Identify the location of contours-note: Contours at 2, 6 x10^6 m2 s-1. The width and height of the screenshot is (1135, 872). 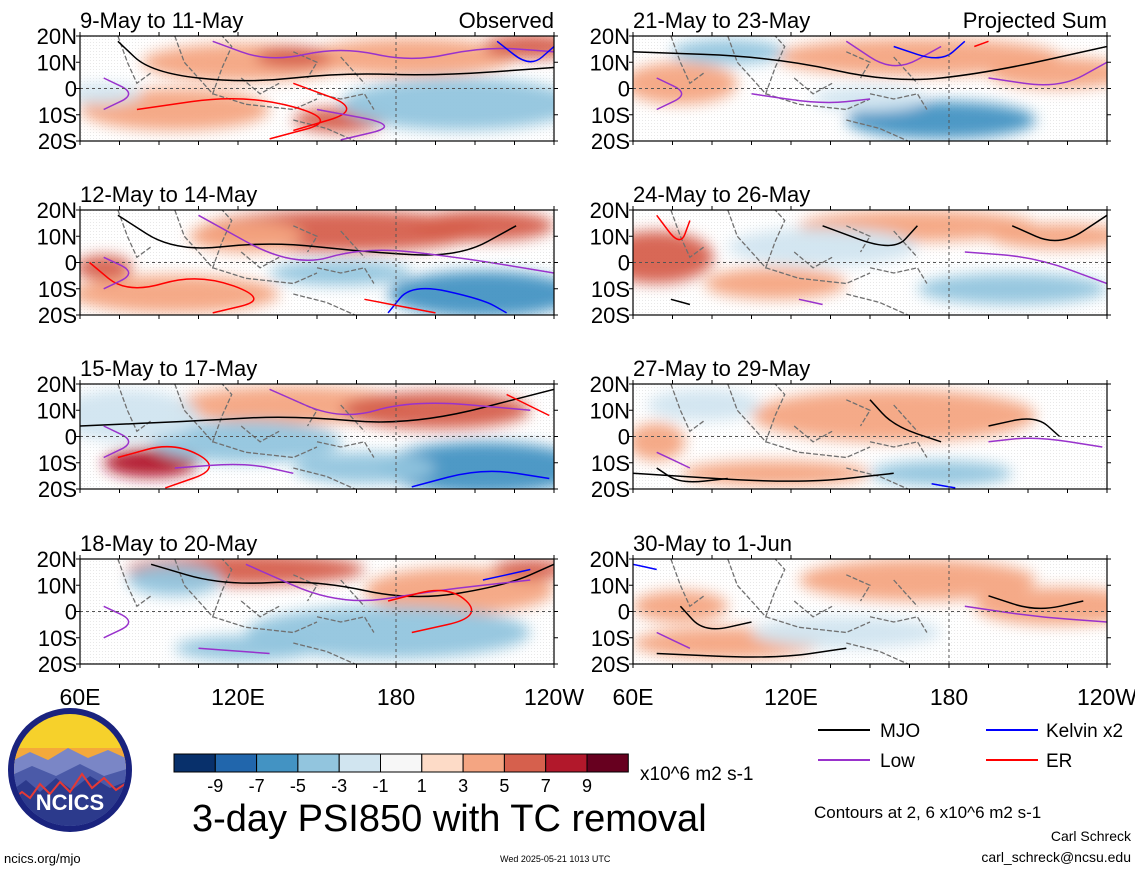
(928, 812).